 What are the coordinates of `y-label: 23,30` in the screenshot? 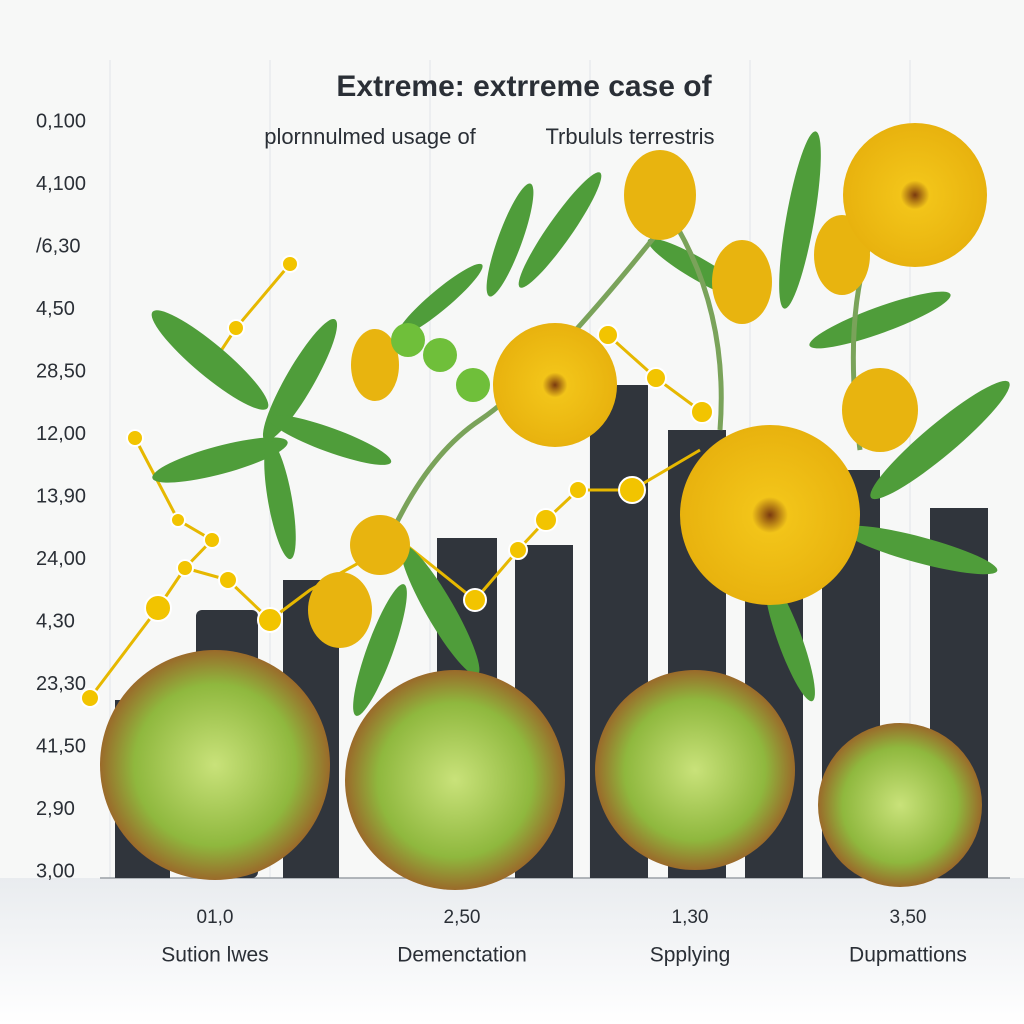 It's located at (61, 684).